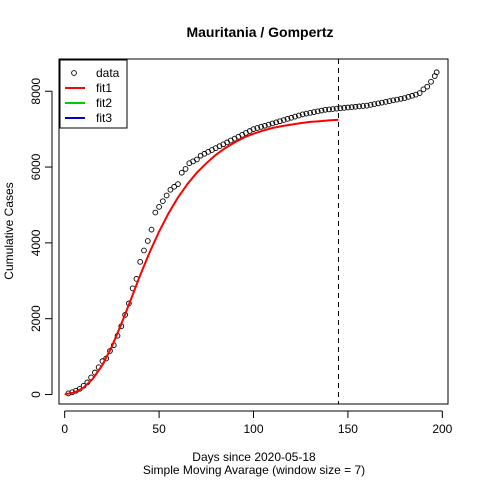 The width and height of the screenshot is (480, 480). I want to click on chart-title: Mauritania / Gompertz, so click(259, 32).